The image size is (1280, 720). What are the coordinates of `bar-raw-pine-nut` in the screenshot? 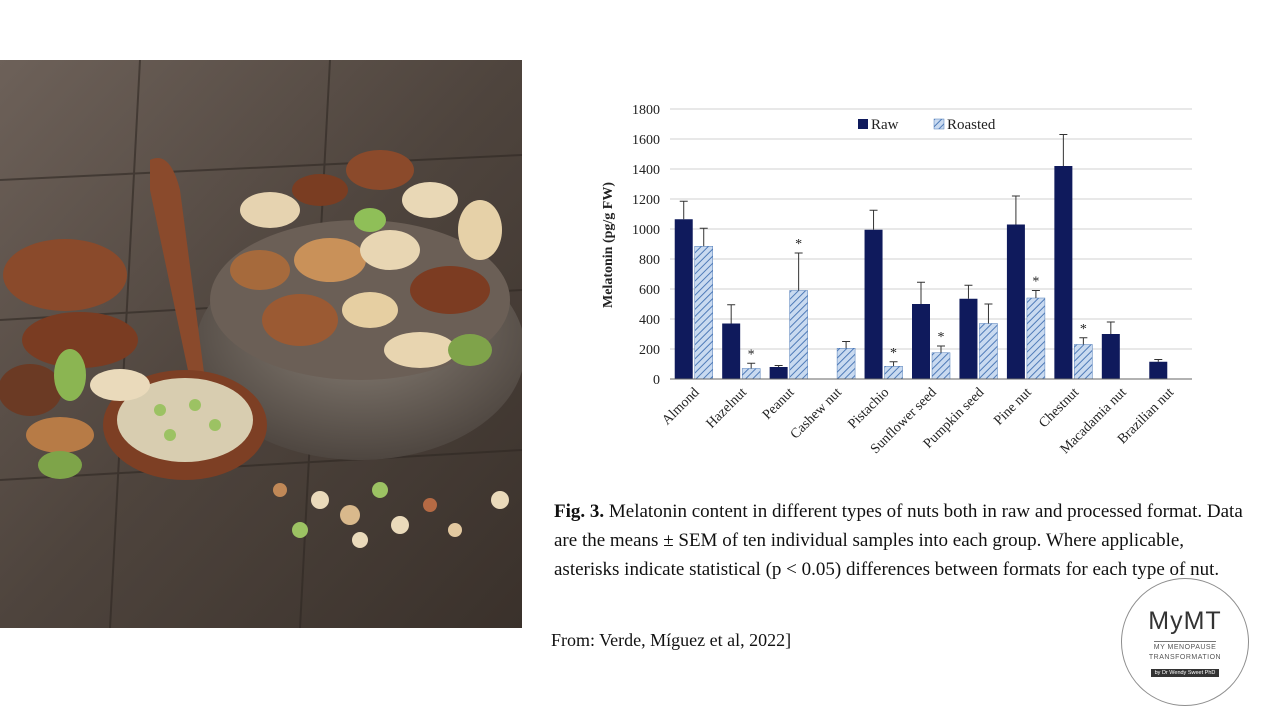 It's located at (1015, 301).